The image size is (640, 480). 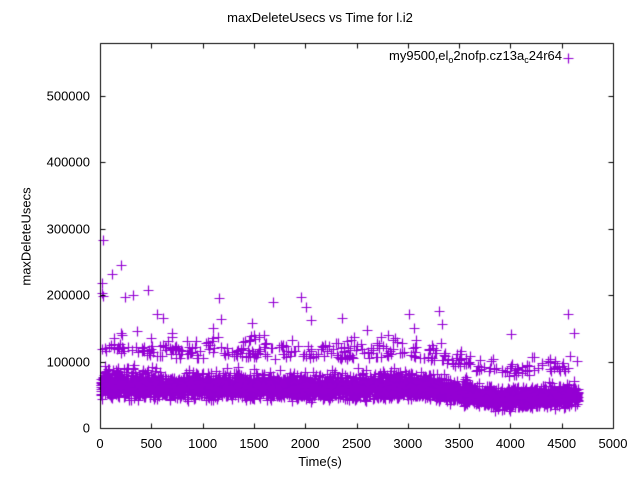 What do you see at coordinates (305, 443) in the screenshot?
I see `x-tick-label: 2000` at bounding box center [305, 443].